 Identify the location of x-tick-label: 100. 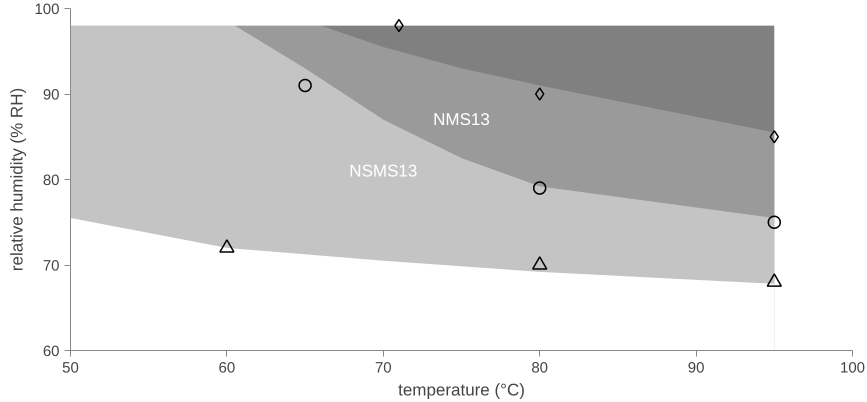
(853, 368).